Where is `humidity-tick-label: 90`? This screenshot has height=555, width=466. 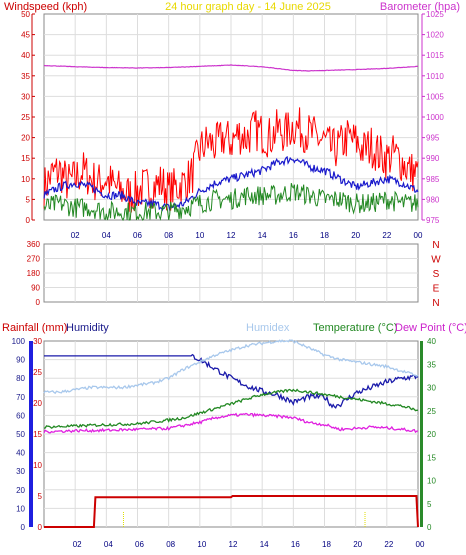
humidity-tick-label: 90 is located at coordinates (20, 360).